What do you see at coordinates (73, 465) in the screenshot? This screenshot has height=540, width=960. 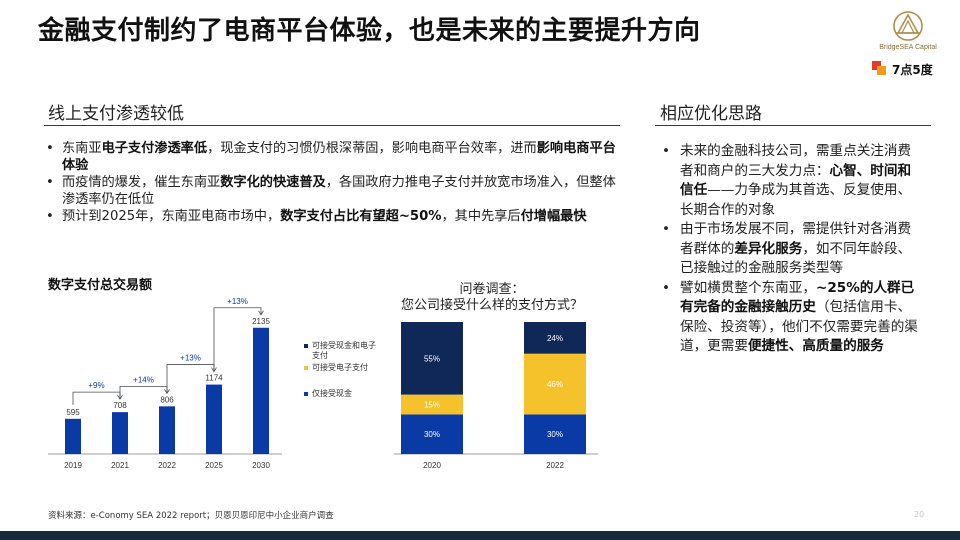 I see `gmv-tick-label: 2019` at bounding box center [73, 465].